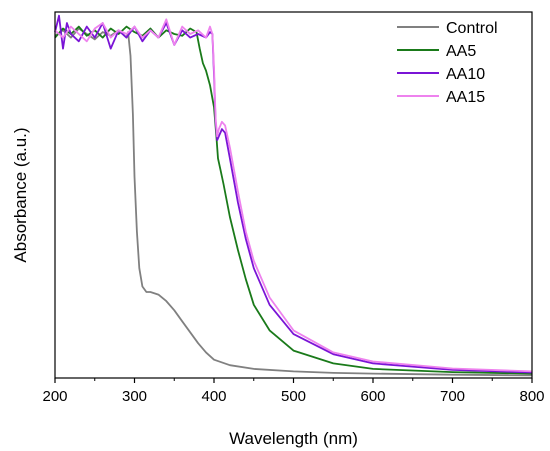 This screenshot has height=451, width=550. What do you see at coordinates (213, 396) in the screenshot?
I see `x-tick-label: 400` at bounding box center [213, 396].